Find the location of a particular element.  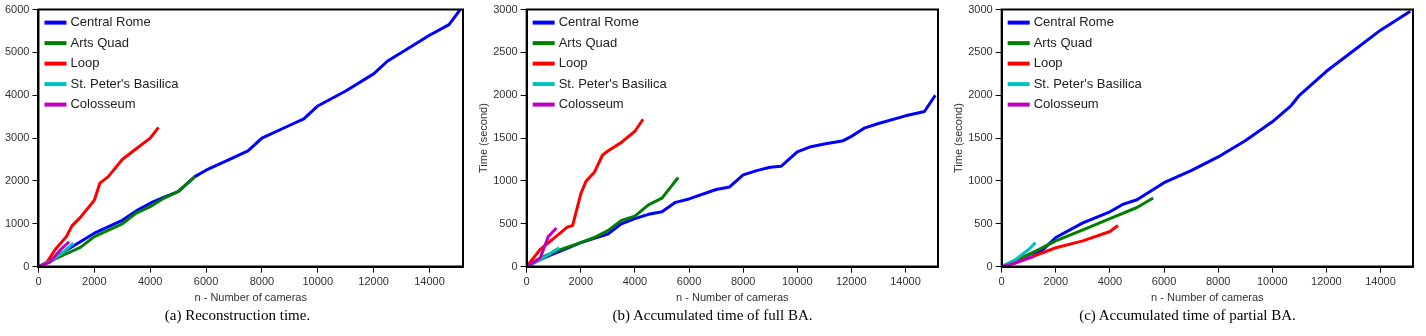

y-tick-label: 5000 is located at coordinates (17, 51).